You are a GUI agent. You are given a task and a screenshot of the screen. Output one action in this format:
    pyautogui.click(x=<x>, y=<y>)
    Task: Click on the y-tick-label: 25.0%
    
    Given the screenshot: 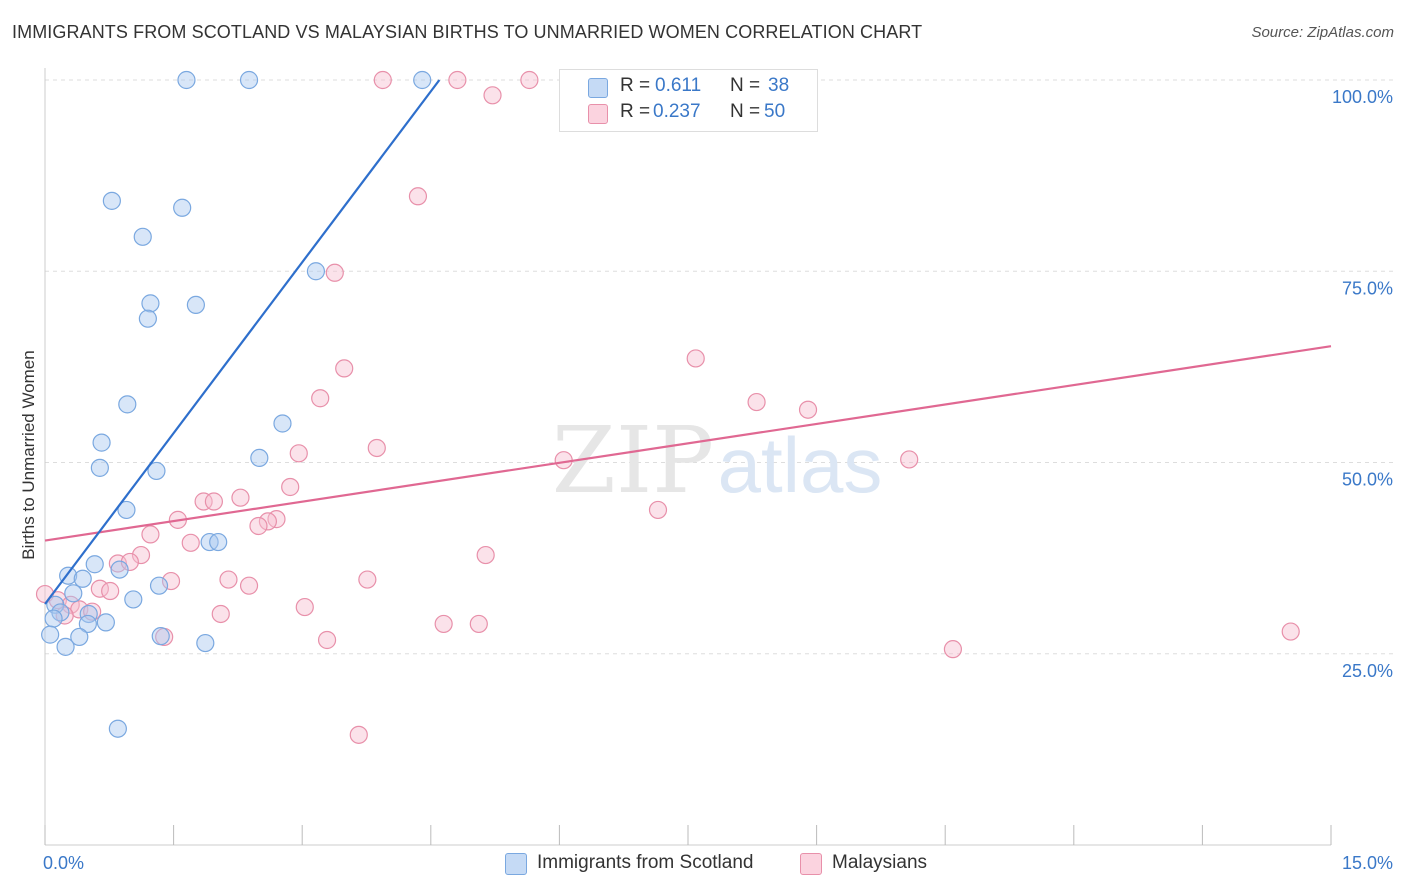 What is the action you would take?
    pyautogui.click(x=1367, y=671)
    